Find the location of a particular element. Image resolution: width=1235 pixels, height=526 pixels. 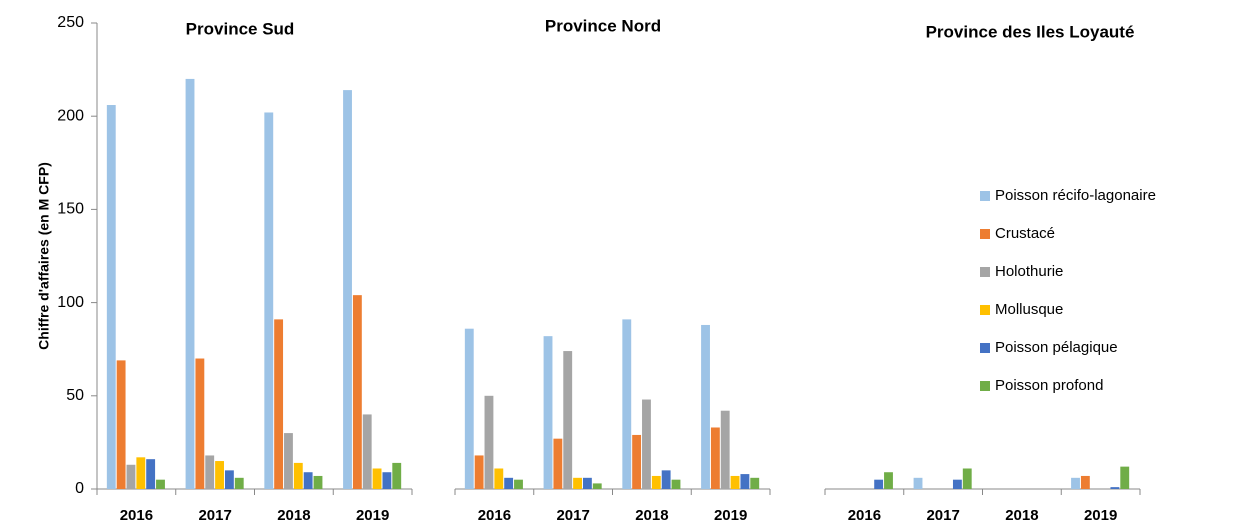

legend-label: Mollusque is located at coordinates (1029, 309).